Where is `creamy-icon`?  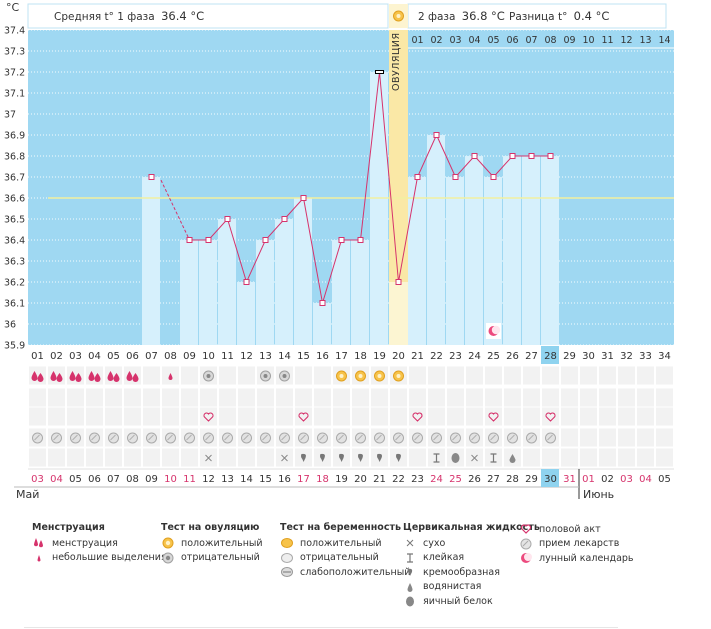
creamy-icon is located at coordinates (410, 572).